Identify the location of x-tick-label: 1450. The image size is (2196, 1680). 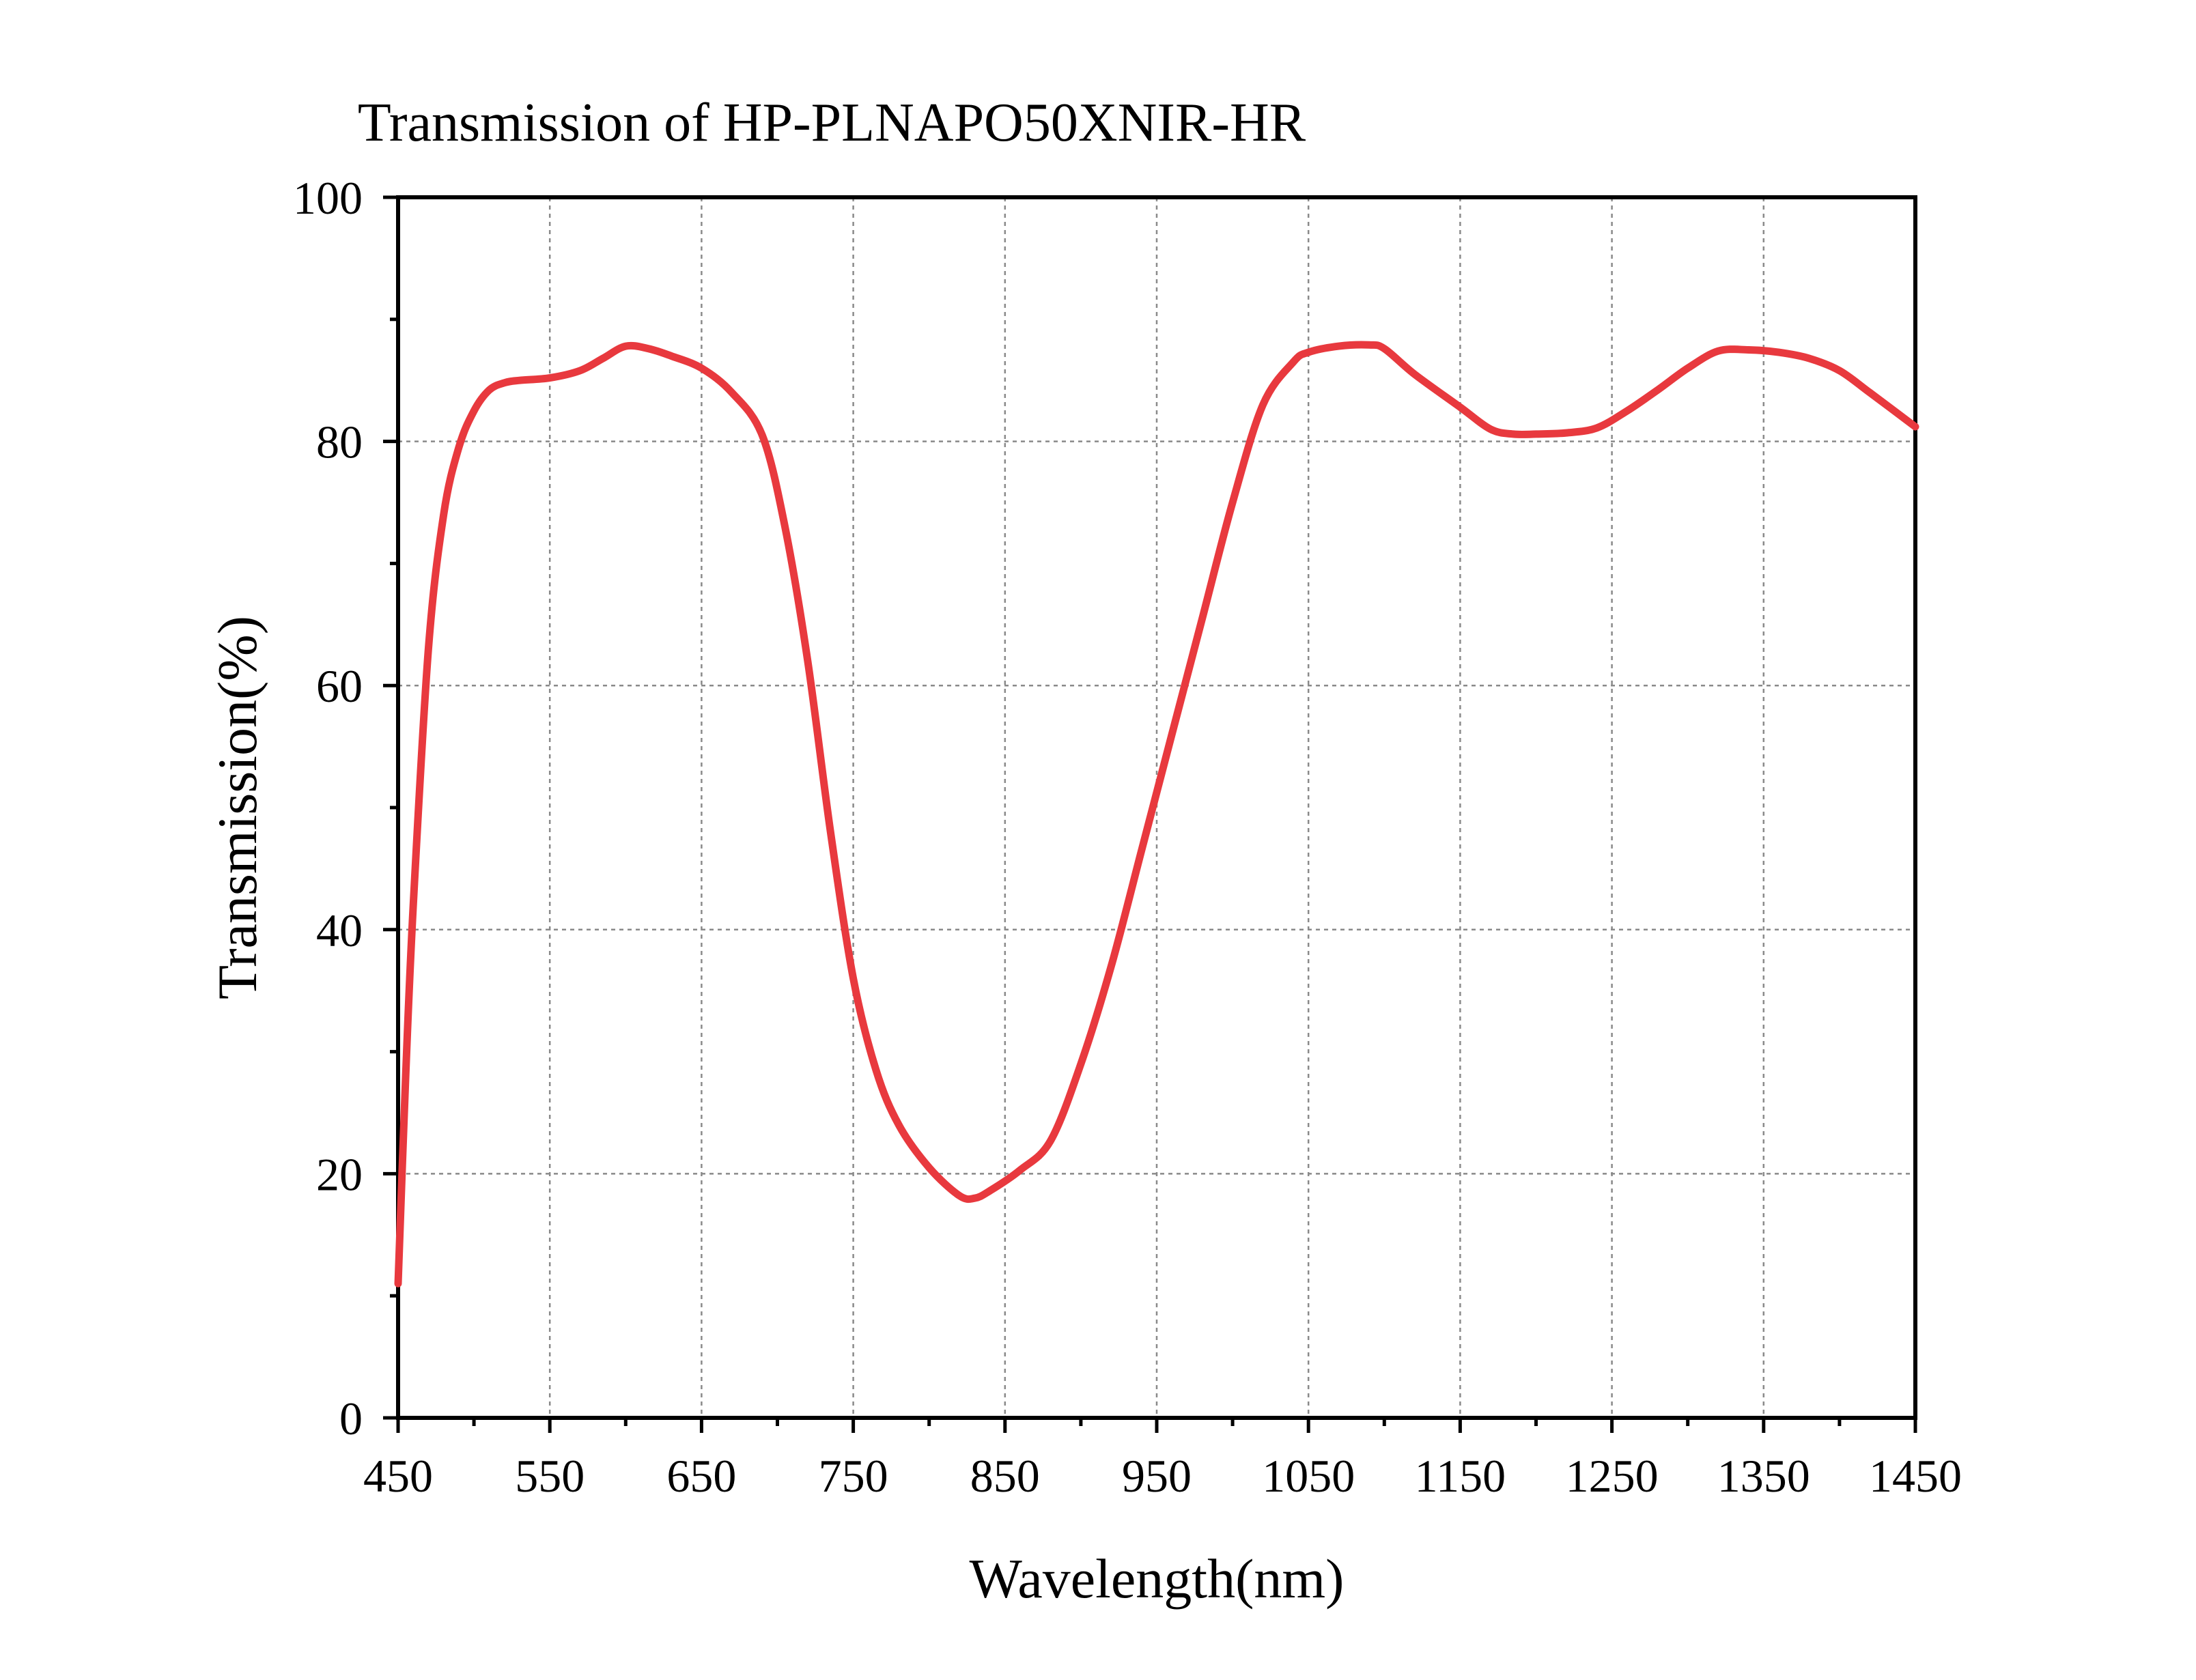
(1916, 1476).